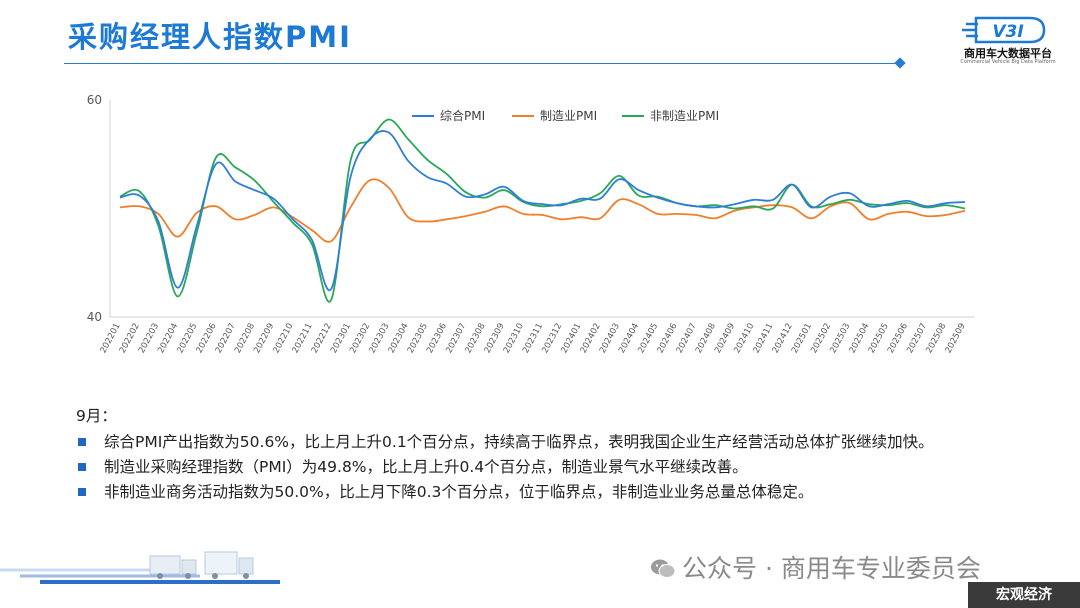 This screenshot has height=608, width=1080. Describe the element at coordinates (568, 116) in the screenshot. I see `legend-label-1: 制造业PMI` at that location.